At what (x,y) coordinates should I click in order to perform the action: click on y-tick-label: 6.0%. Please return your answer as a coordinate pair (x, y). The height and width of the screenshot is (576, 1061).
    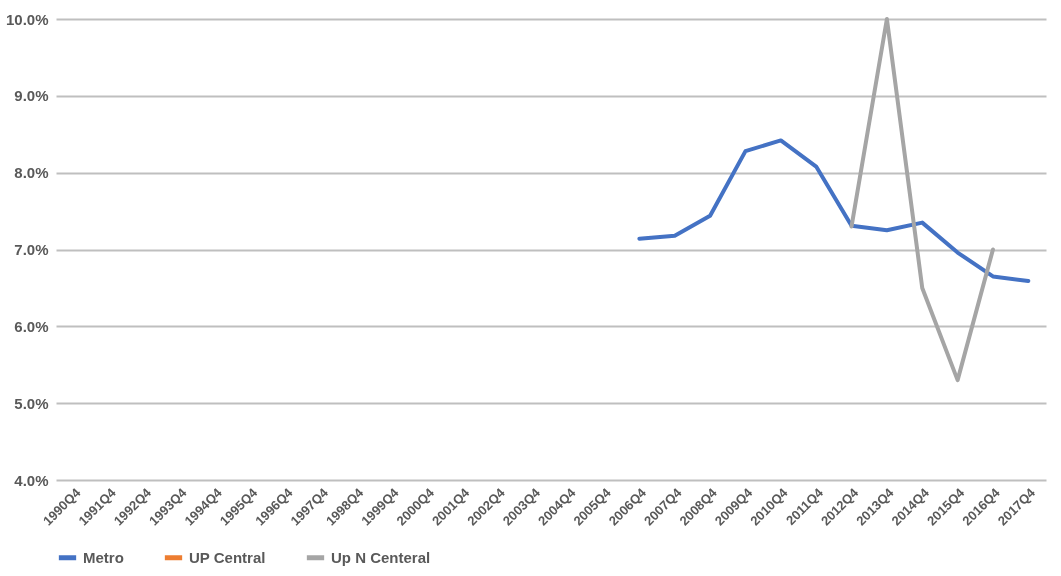
    Looking at the image, I should click on (31, 326).